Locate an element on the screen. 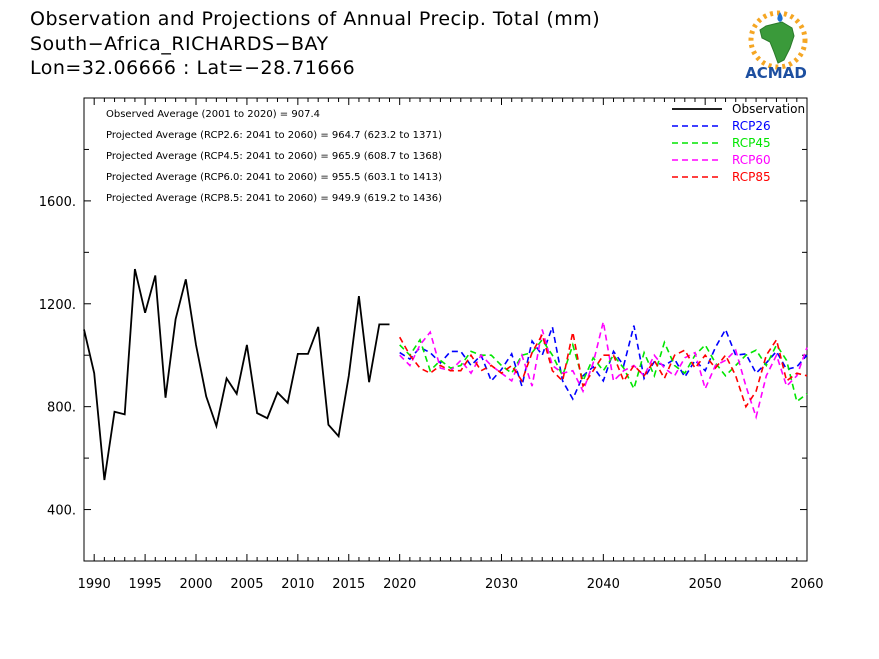 This screenshot has width=879, height=659. x-tick-label: 2015 is located at coordinates (348, 584).